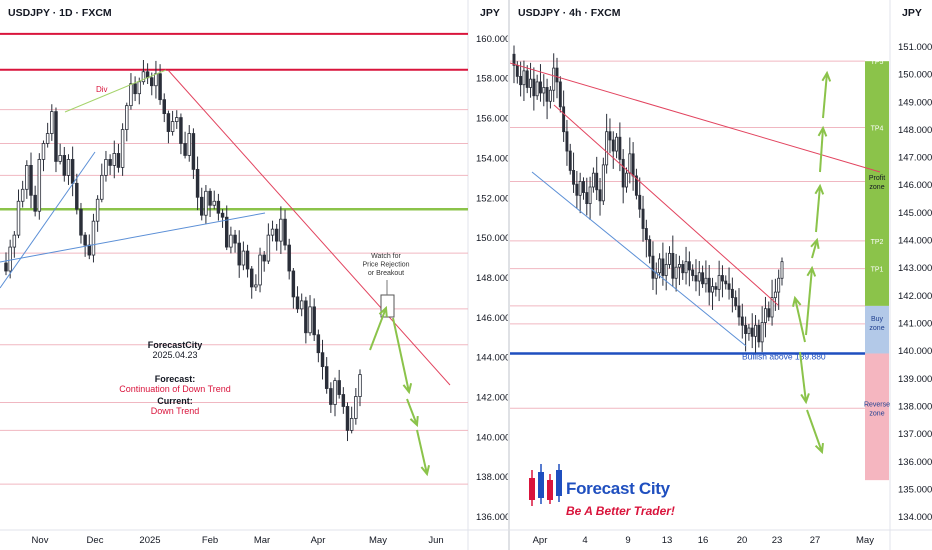 This screenshot has width=932, height=550. I want to click on forecast-arrow-down-head, so click(819, 448).